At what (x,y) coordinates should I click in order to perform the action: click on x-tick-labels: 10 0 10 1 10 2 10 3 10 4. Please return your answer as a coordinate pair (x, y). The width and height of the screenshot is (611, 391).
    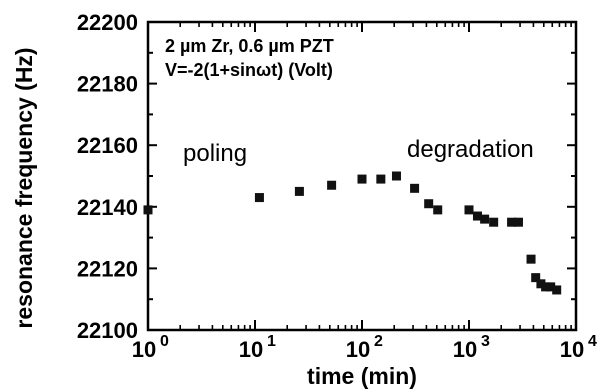
    Looking at the image, I should click on (364, 347).